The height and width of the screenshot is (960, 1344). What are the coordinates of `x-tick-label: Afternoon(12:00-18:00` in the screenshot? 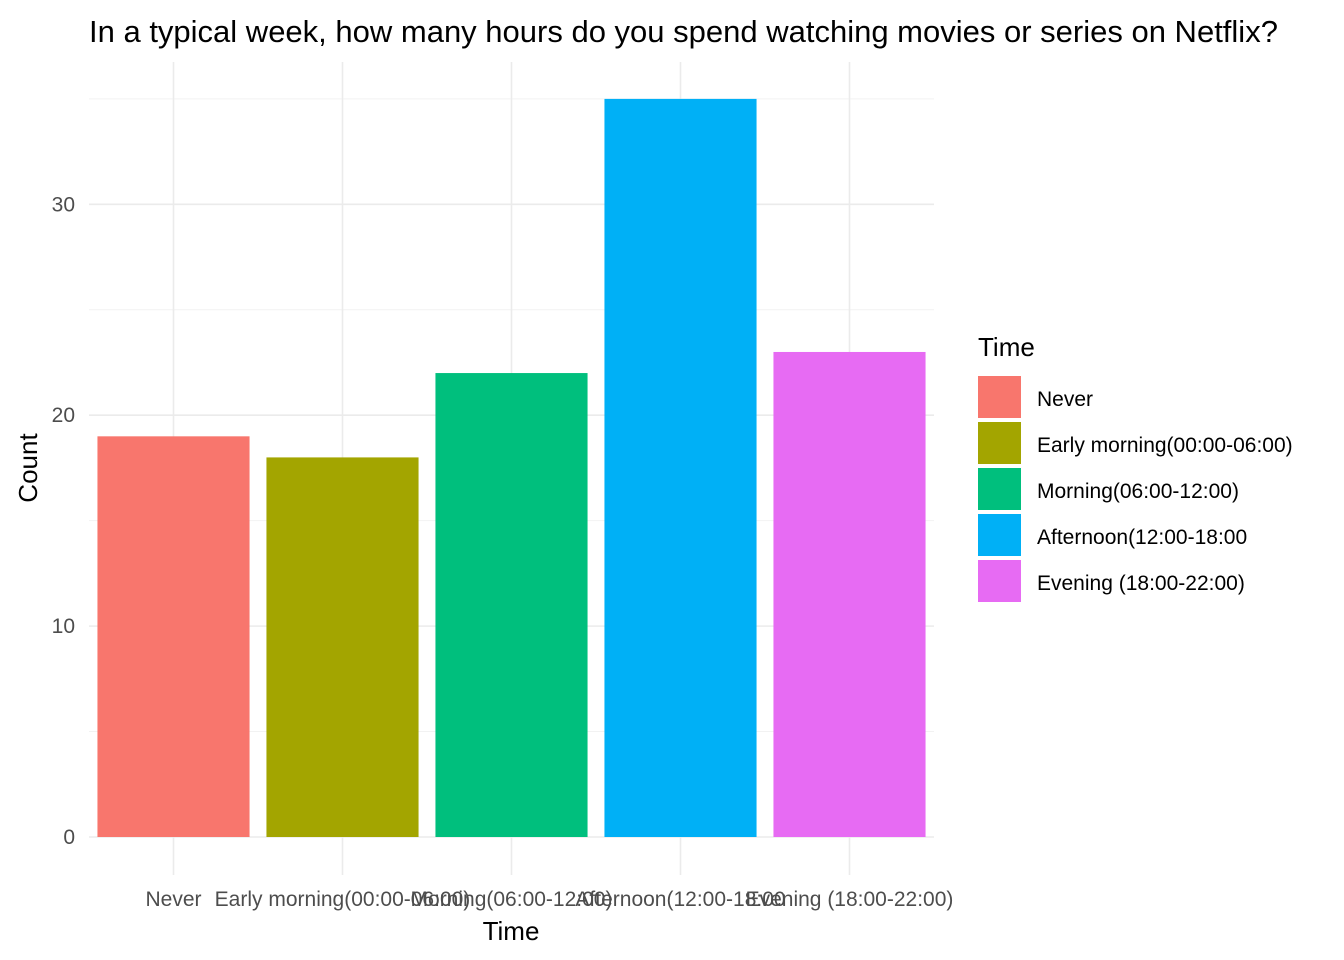 It's located at (680, 899).